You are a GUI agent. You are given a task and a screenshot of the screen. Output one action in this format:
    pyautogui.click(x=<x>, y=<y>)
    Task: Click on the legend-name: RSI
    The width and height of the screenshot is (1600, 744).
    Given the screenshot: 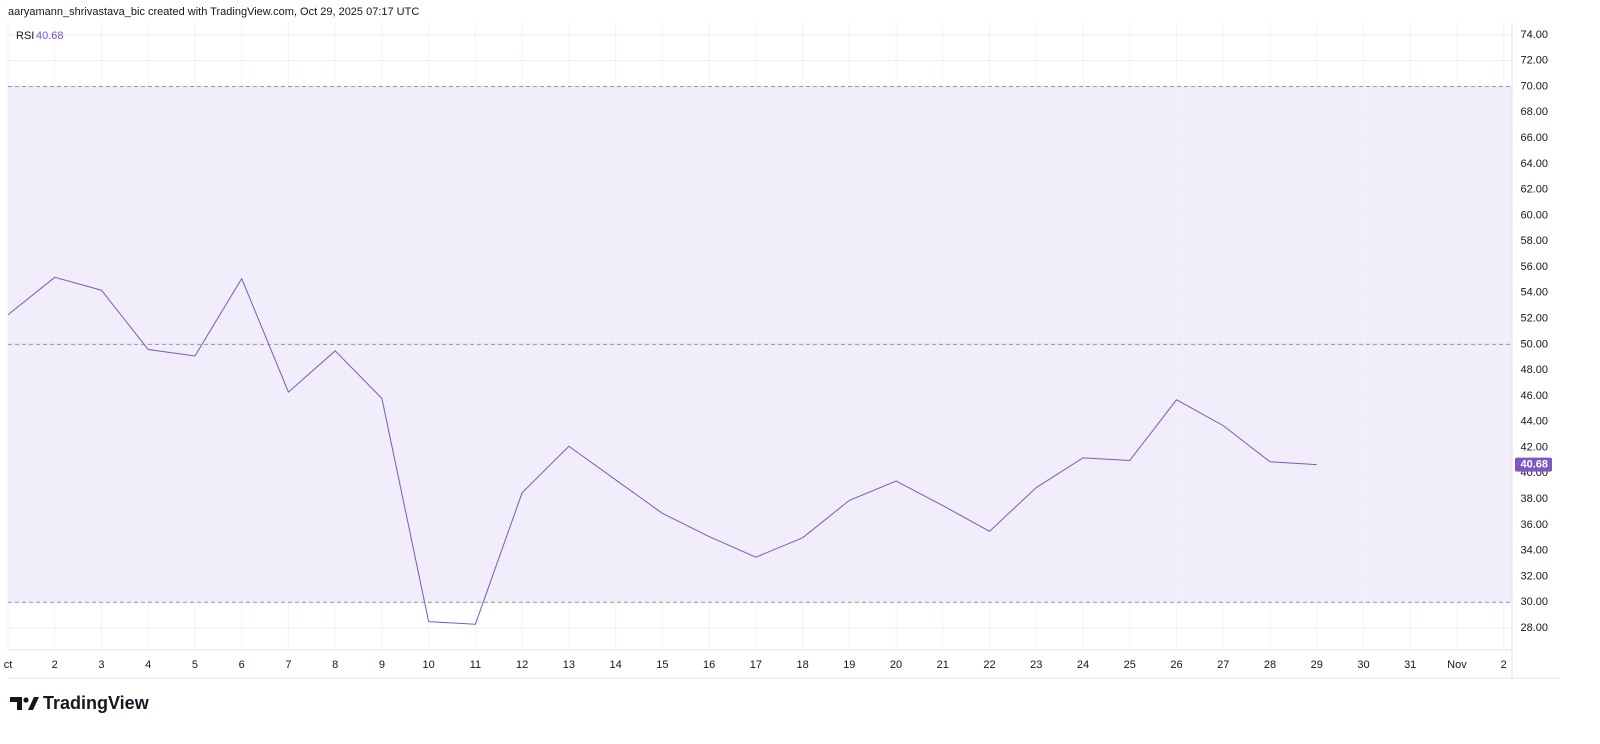 What is the action you would take?
    pyautogui.click(x=25, y=36)
    